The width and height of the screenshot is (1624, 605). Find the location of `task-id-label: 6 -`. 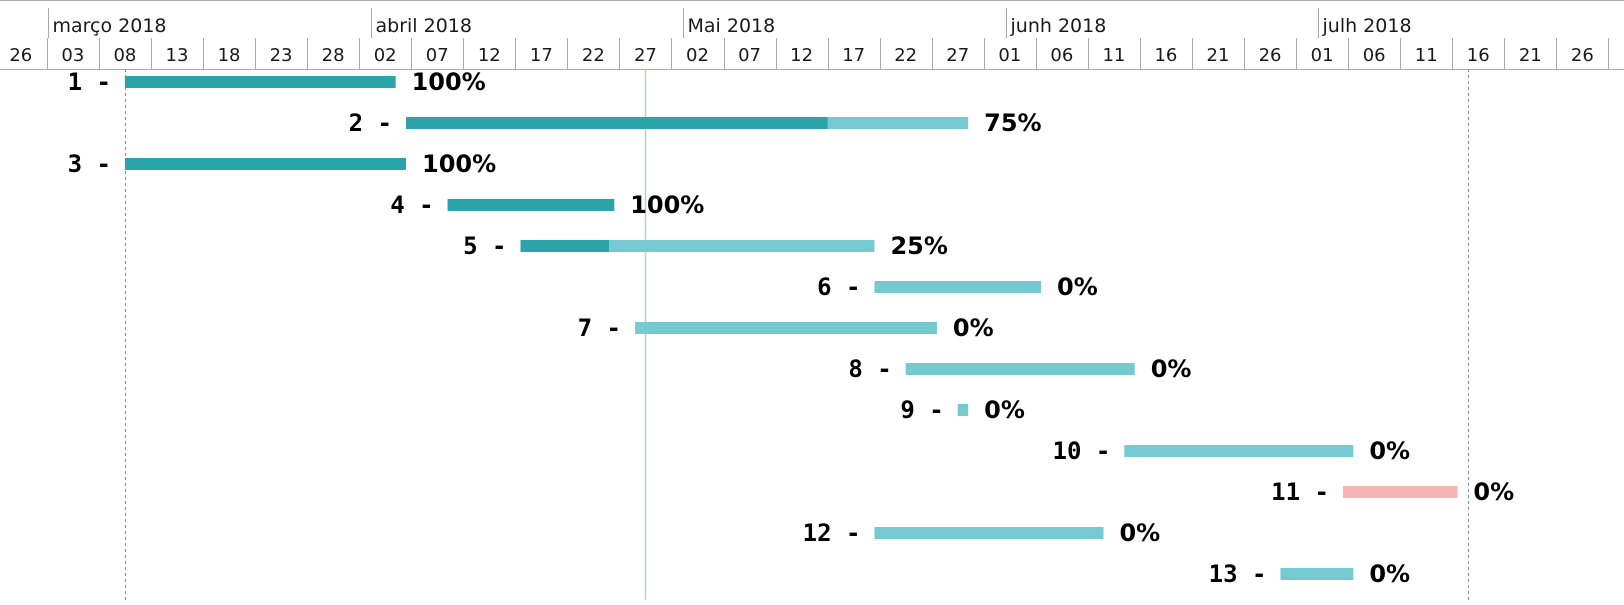

task-id-label: 6 - is located at coordinates (838, 287).